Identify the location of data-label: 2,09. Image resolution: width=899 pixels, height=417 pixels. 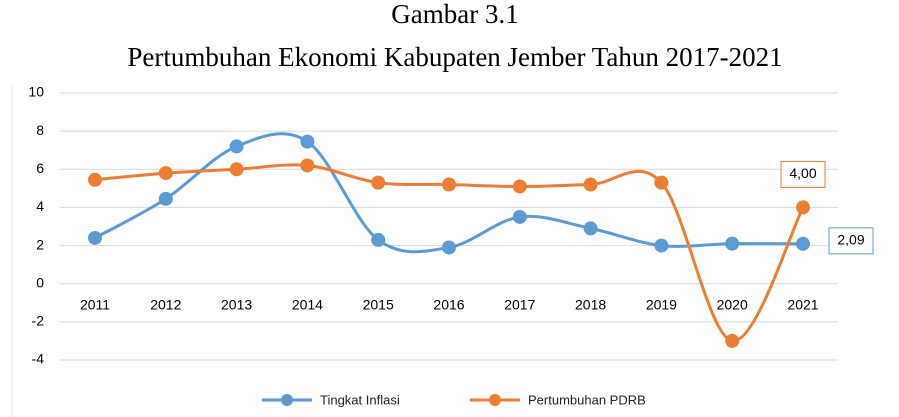
(850, 240).